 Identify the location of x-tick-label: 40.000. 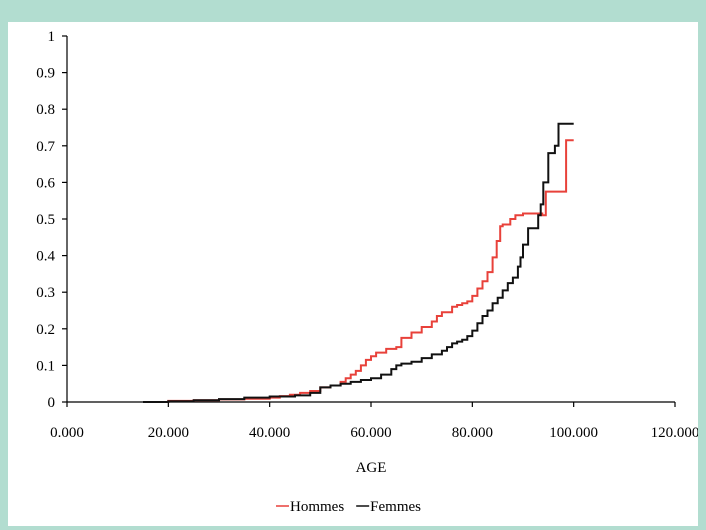
(269, 433).